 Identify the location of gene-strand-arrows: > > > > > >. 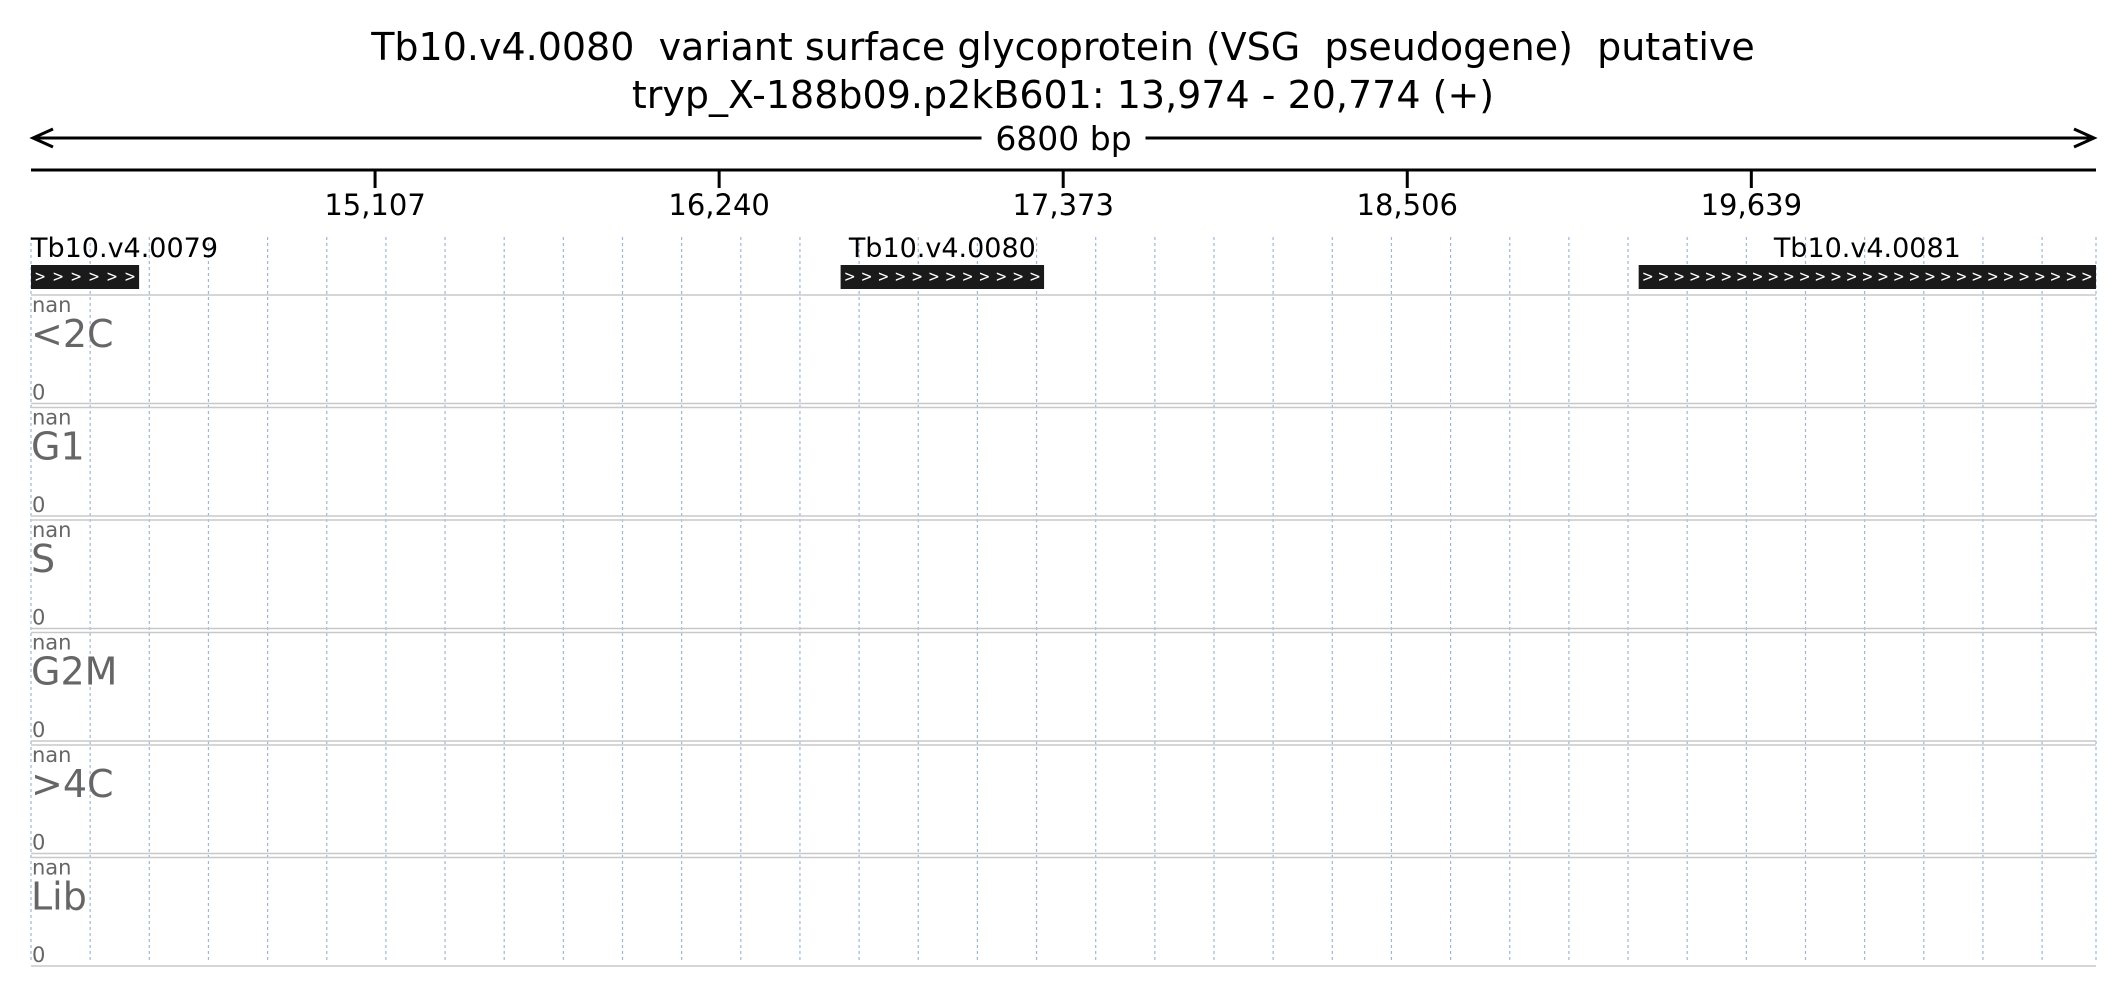
(85, 277).